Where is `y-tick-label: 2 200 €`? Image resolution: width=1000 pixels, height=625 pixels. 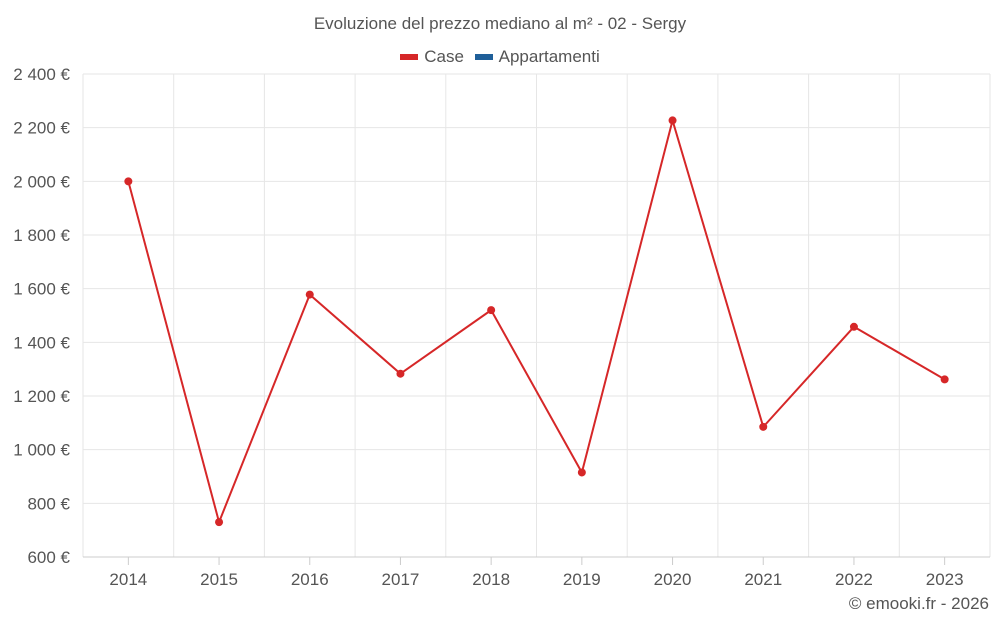
y-tick-label: 2 200 € is located at coordinates (41, 128).